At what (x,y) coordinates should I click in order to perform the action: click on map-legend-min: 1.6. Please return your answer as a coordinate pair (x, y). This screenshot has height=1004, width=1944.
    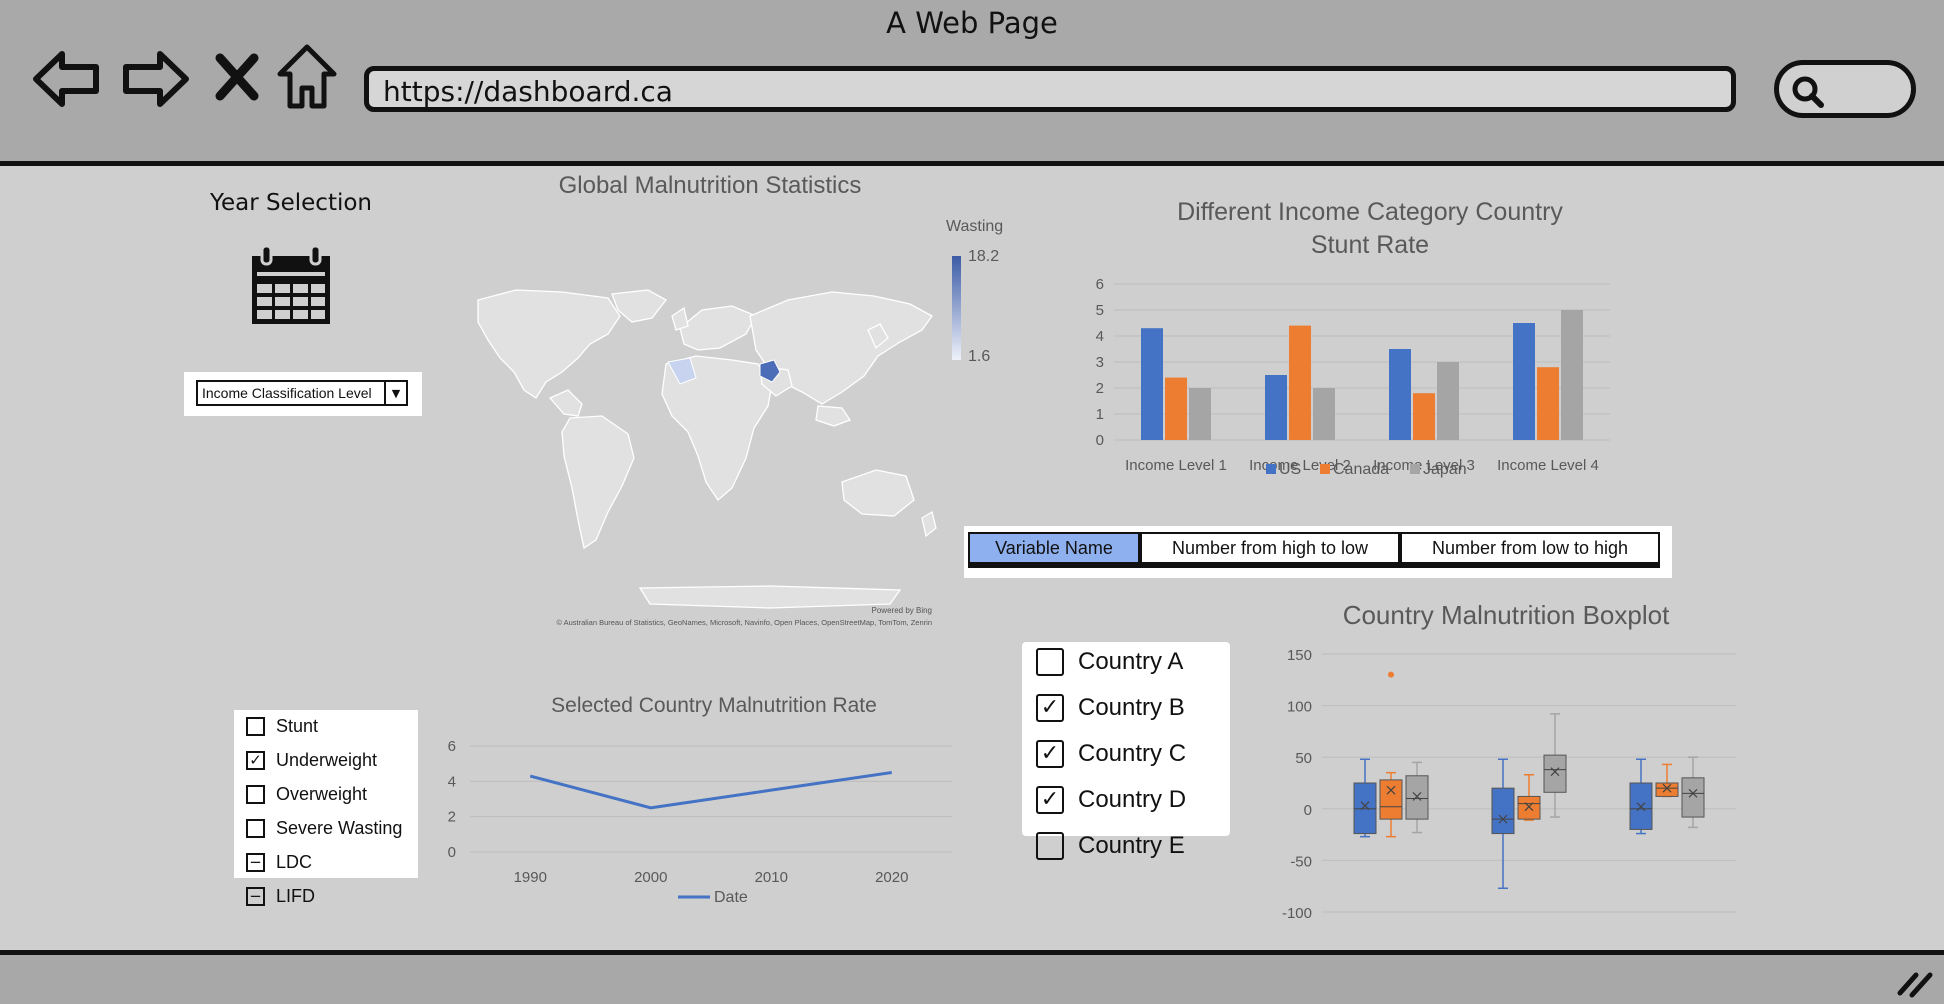
    Looking at the image, I should click on (979, 356).